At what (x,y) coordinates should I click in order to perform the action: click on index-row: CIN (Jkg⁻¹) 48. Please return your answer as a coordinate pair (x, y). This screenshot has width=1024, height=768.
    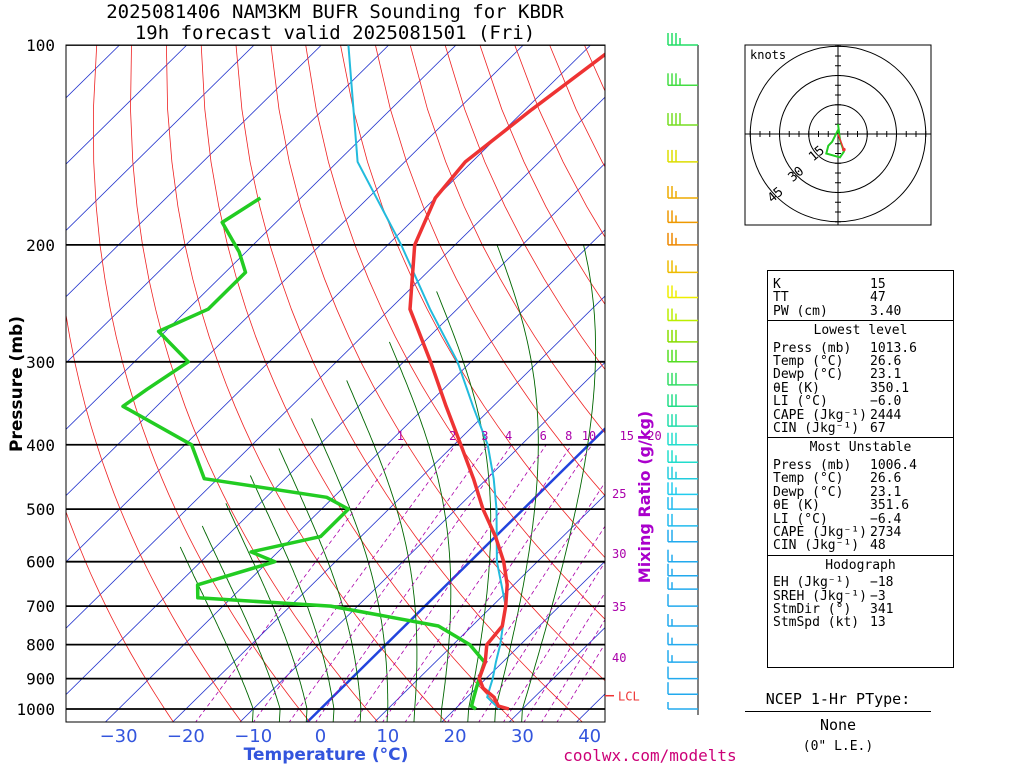
    Looking at the image, I should click on (860, 546).